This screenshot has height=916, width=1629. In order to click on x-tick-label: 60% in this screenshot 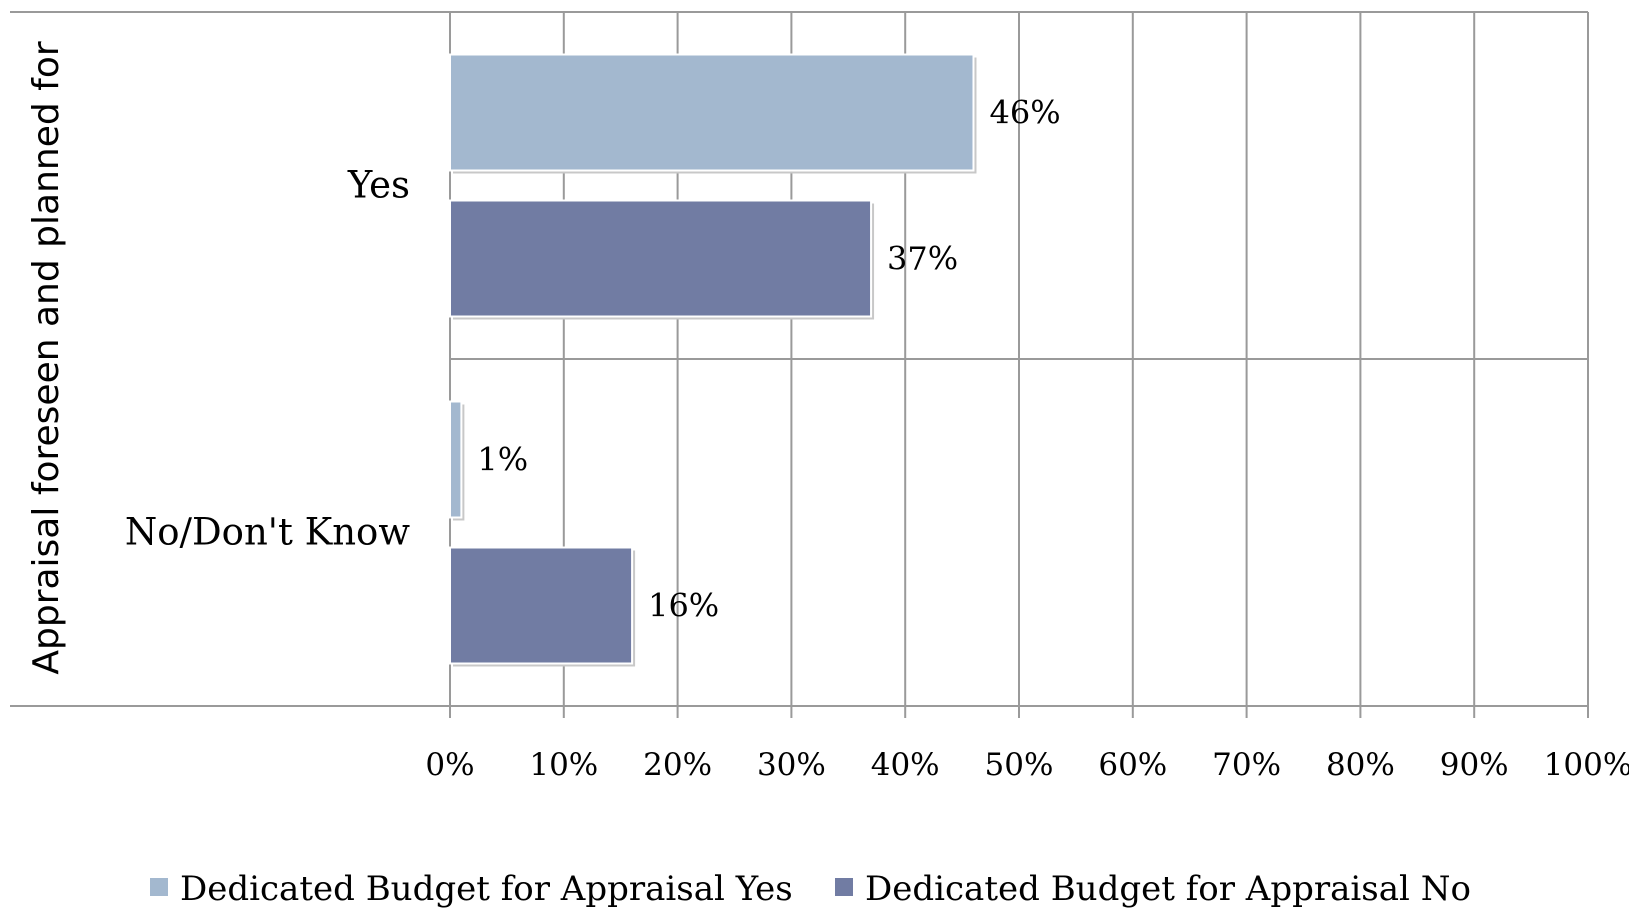, I will do `click(1132, 765)`.